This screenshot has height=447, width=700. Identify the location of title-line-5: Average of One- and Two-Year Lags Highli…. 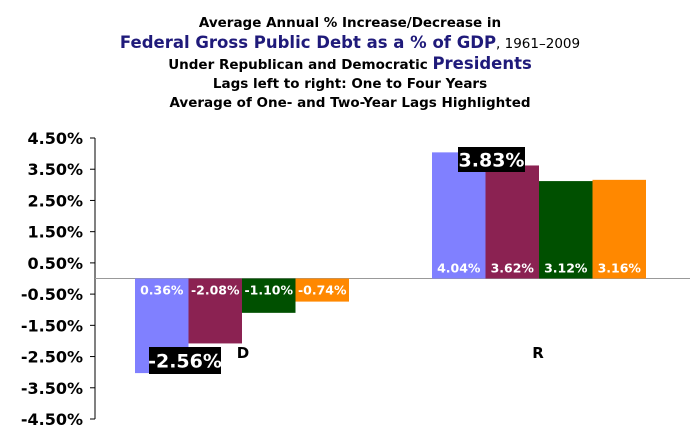
(350, 103).